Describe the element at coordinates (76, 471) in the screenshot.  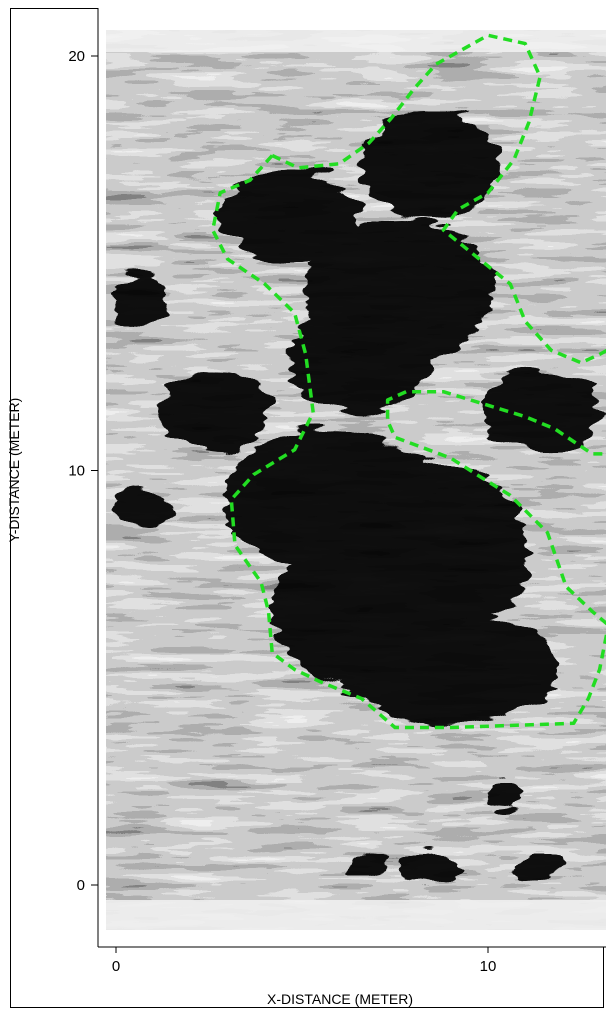
I see `y-tick-label: 10` at that location.